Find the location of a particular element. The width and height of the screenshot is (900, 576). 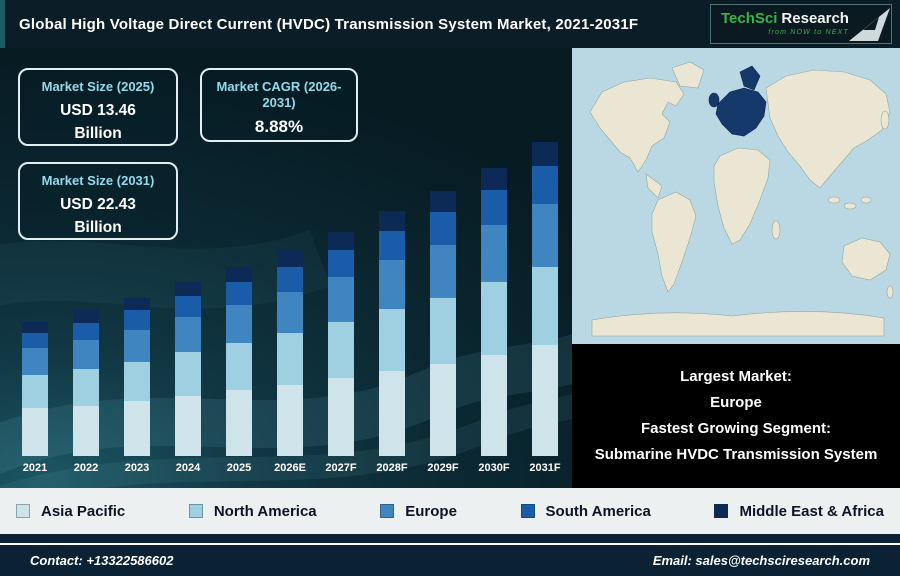

x-axis-label: 2031F is located at coordinates (545, 468).